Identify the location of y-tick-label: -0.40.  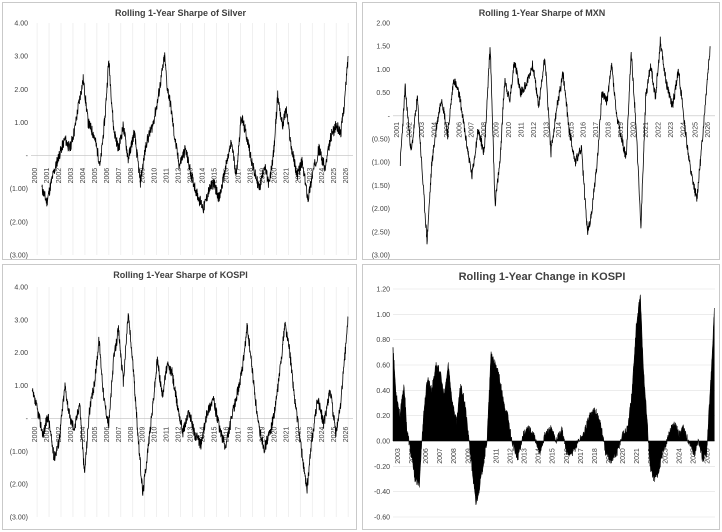
(382, 492).